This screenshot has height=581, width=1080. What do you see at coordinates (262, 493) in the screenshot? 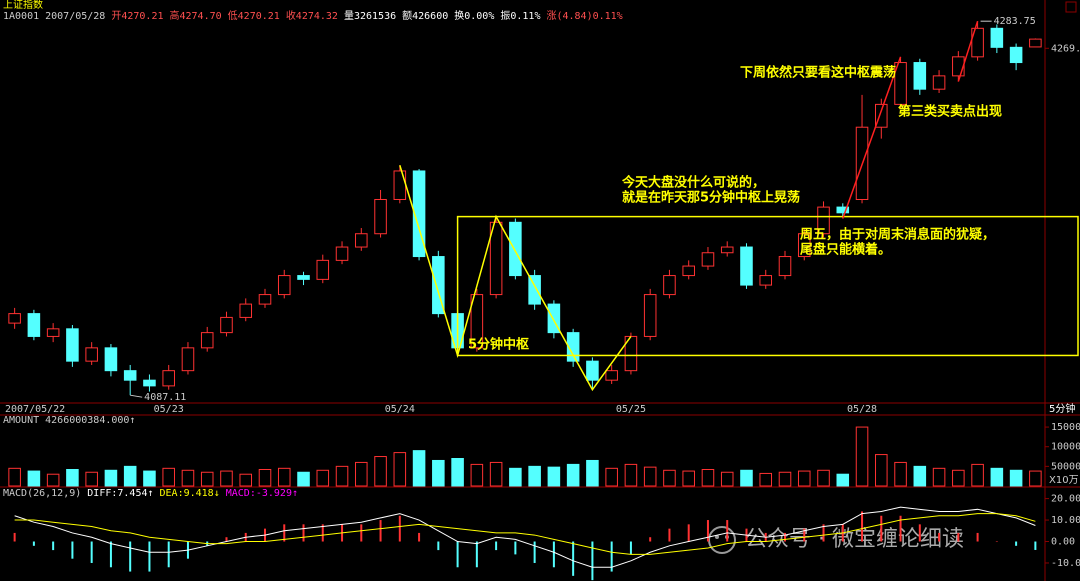
I see `legend-entry: MACD:-3.929↑` at bounding box center [262, 493].